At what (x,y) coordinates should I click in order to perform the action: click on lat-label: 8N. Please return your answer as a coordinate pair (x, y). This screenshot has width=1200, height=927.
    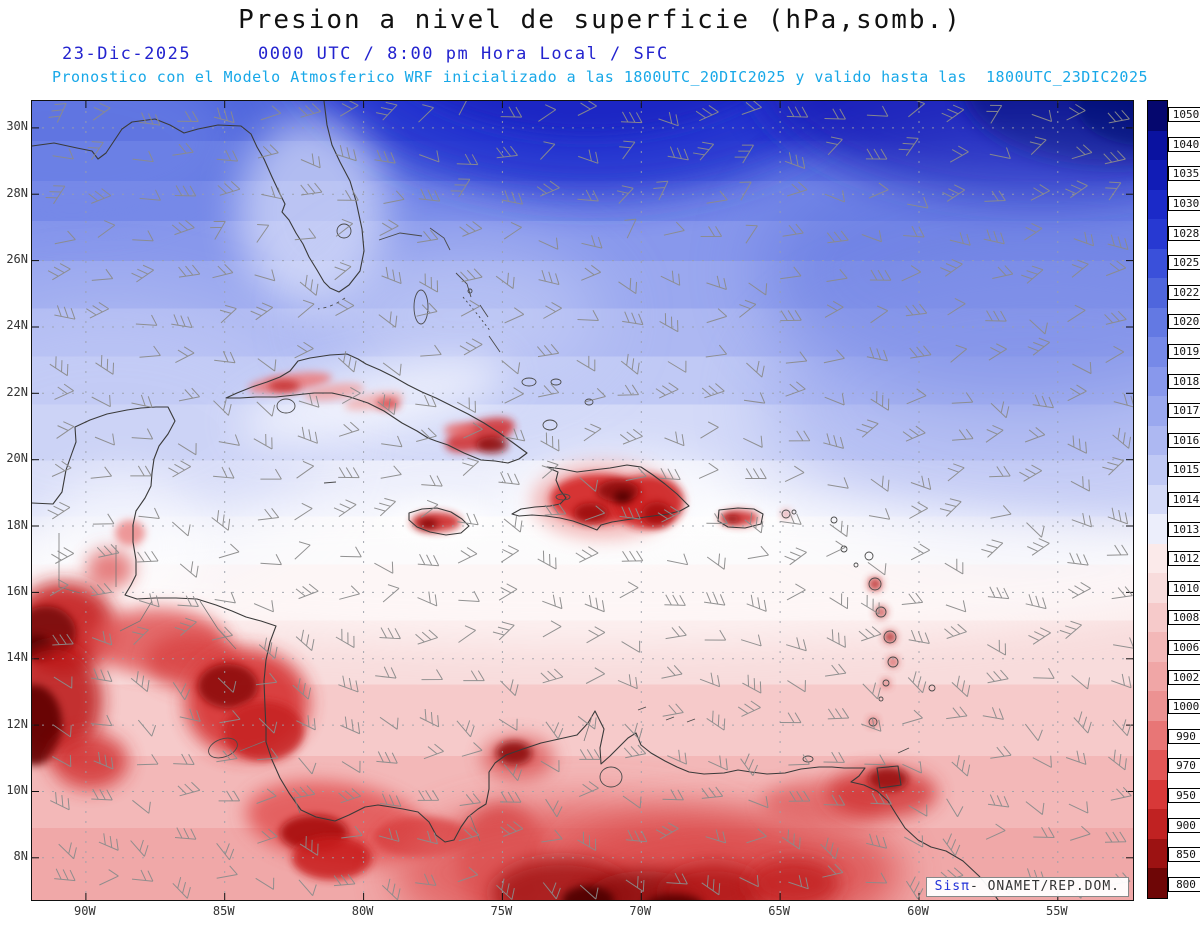
    Looking at the image, I should click on (20, 856).